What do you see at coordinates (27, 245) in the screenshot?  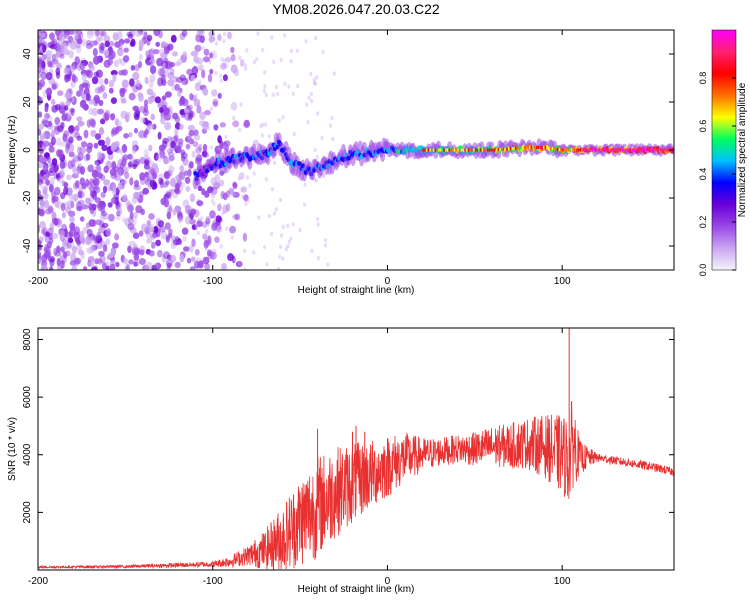 I see `y-tick-label: -40` at bounding box center [27, 245].